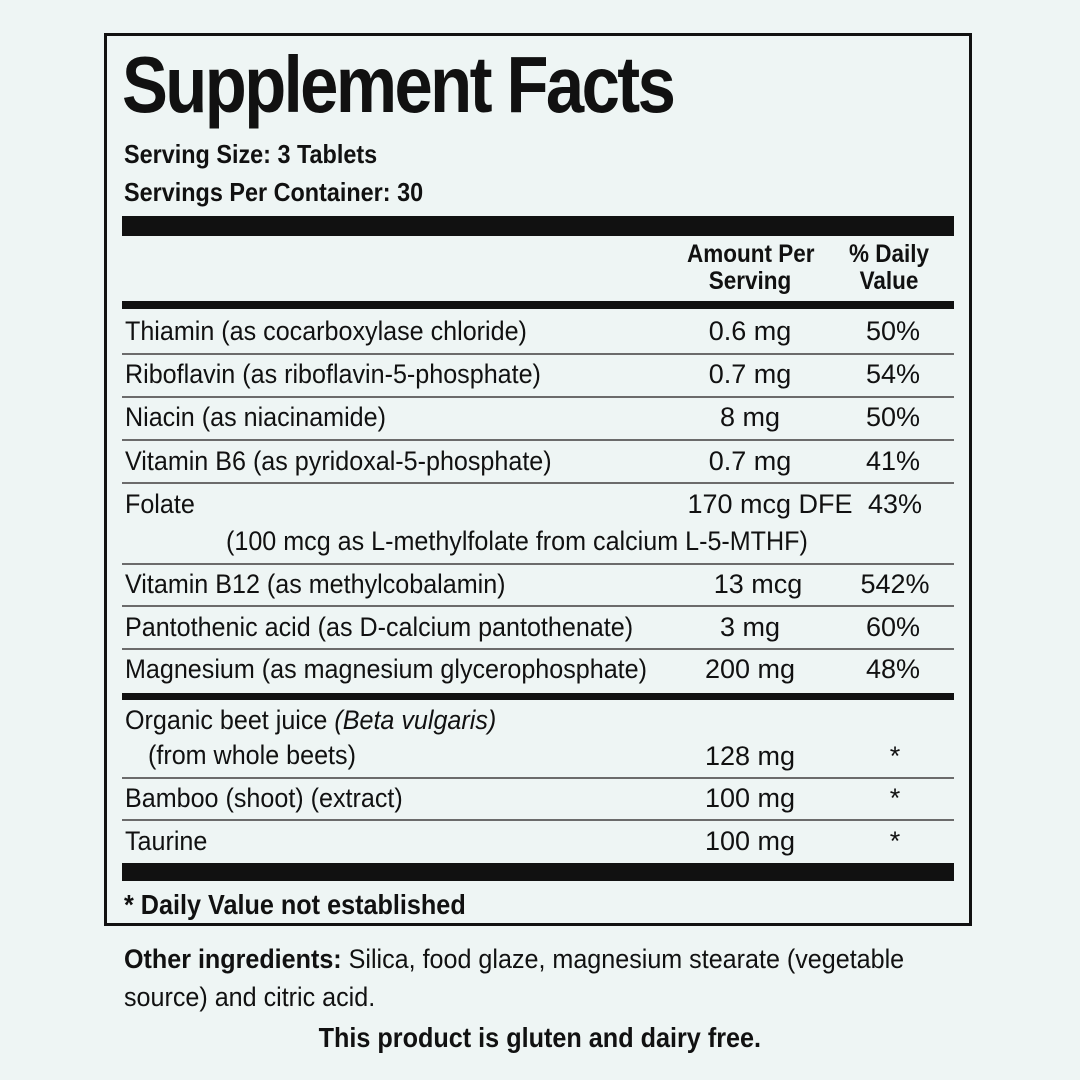 Image resolution: width=1080 pixels, height=1080 pixels. I want to click on dv-header-line1: % Daily, so click(889, 254).